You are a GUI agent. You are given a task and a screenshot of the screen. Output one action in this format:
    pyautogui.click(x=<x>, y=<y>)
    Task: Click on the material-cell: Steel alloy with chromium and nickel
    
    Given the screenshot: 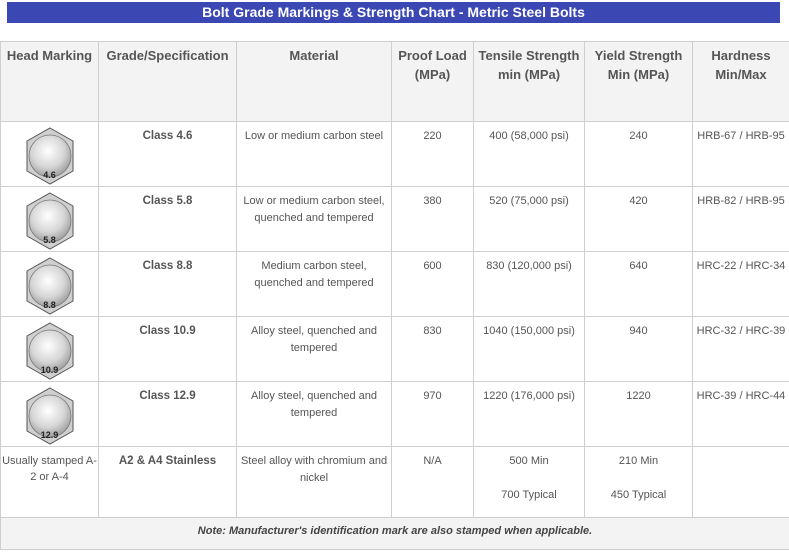 What is the action you would take?
    pyautogui.click(x=314, y=482)
    